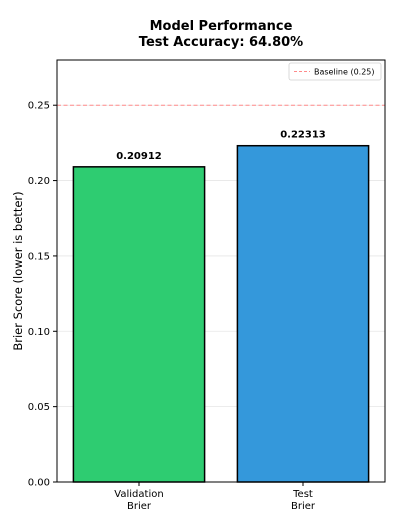 This screenshot has height=523, width=405. I want to click on y-tick-label: 0.25, so click(39, 106).